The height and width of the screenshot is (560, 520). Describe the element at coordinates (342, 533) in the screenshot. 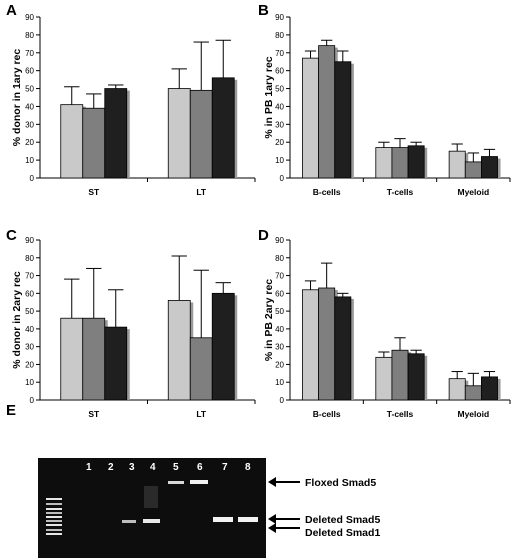

I see `label-deleted-smad1: Deleted Smad1` at that location.